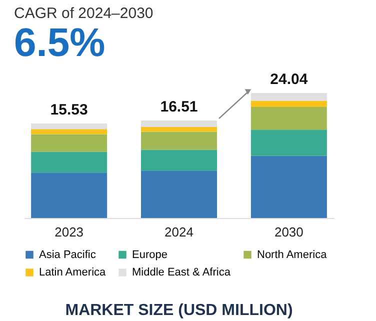 The width and height of the screenshot is (376, 321). I want to click on legend-label: Latin America, so click(73, 272).